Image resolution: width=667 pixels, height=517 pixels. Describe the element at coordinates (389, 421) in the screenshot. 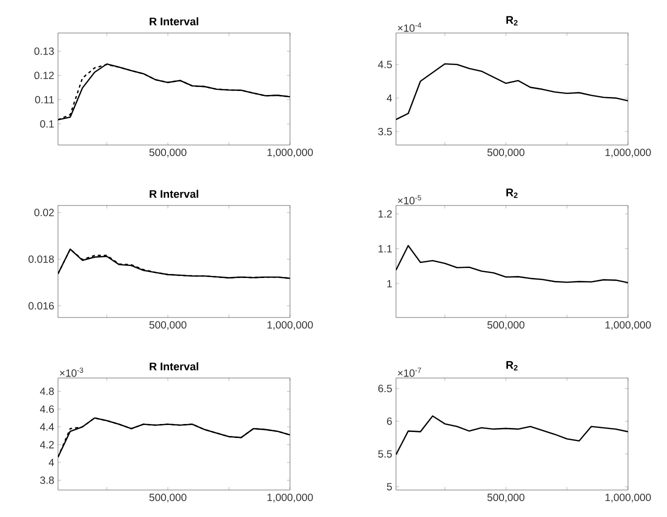

I see `y-tick-label: 6` at that location.